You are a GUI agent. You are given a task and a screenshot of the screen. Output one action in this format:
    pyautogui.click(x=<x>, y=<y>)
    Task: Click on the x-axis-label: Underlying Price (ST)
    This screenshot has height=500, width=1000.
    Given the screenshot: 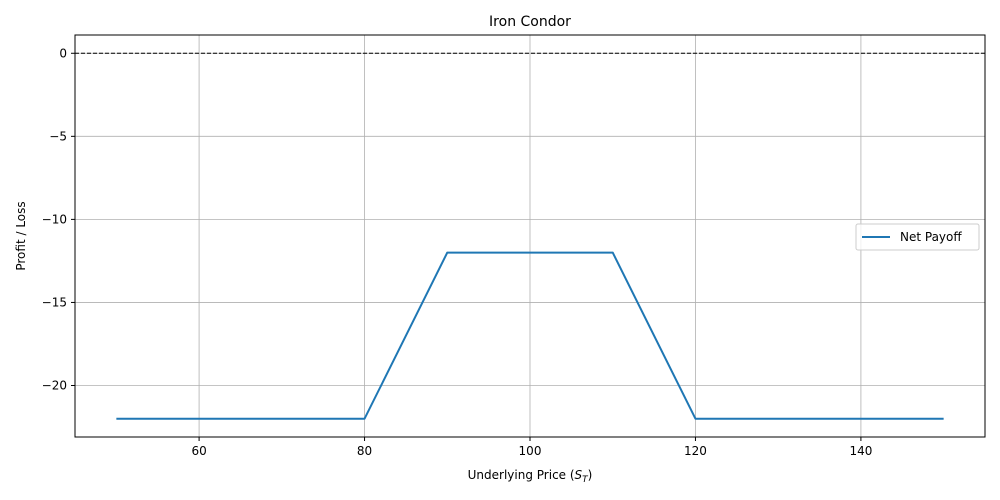 What is the action you would take?
    pyautogui.click(x=530, y=476)
    